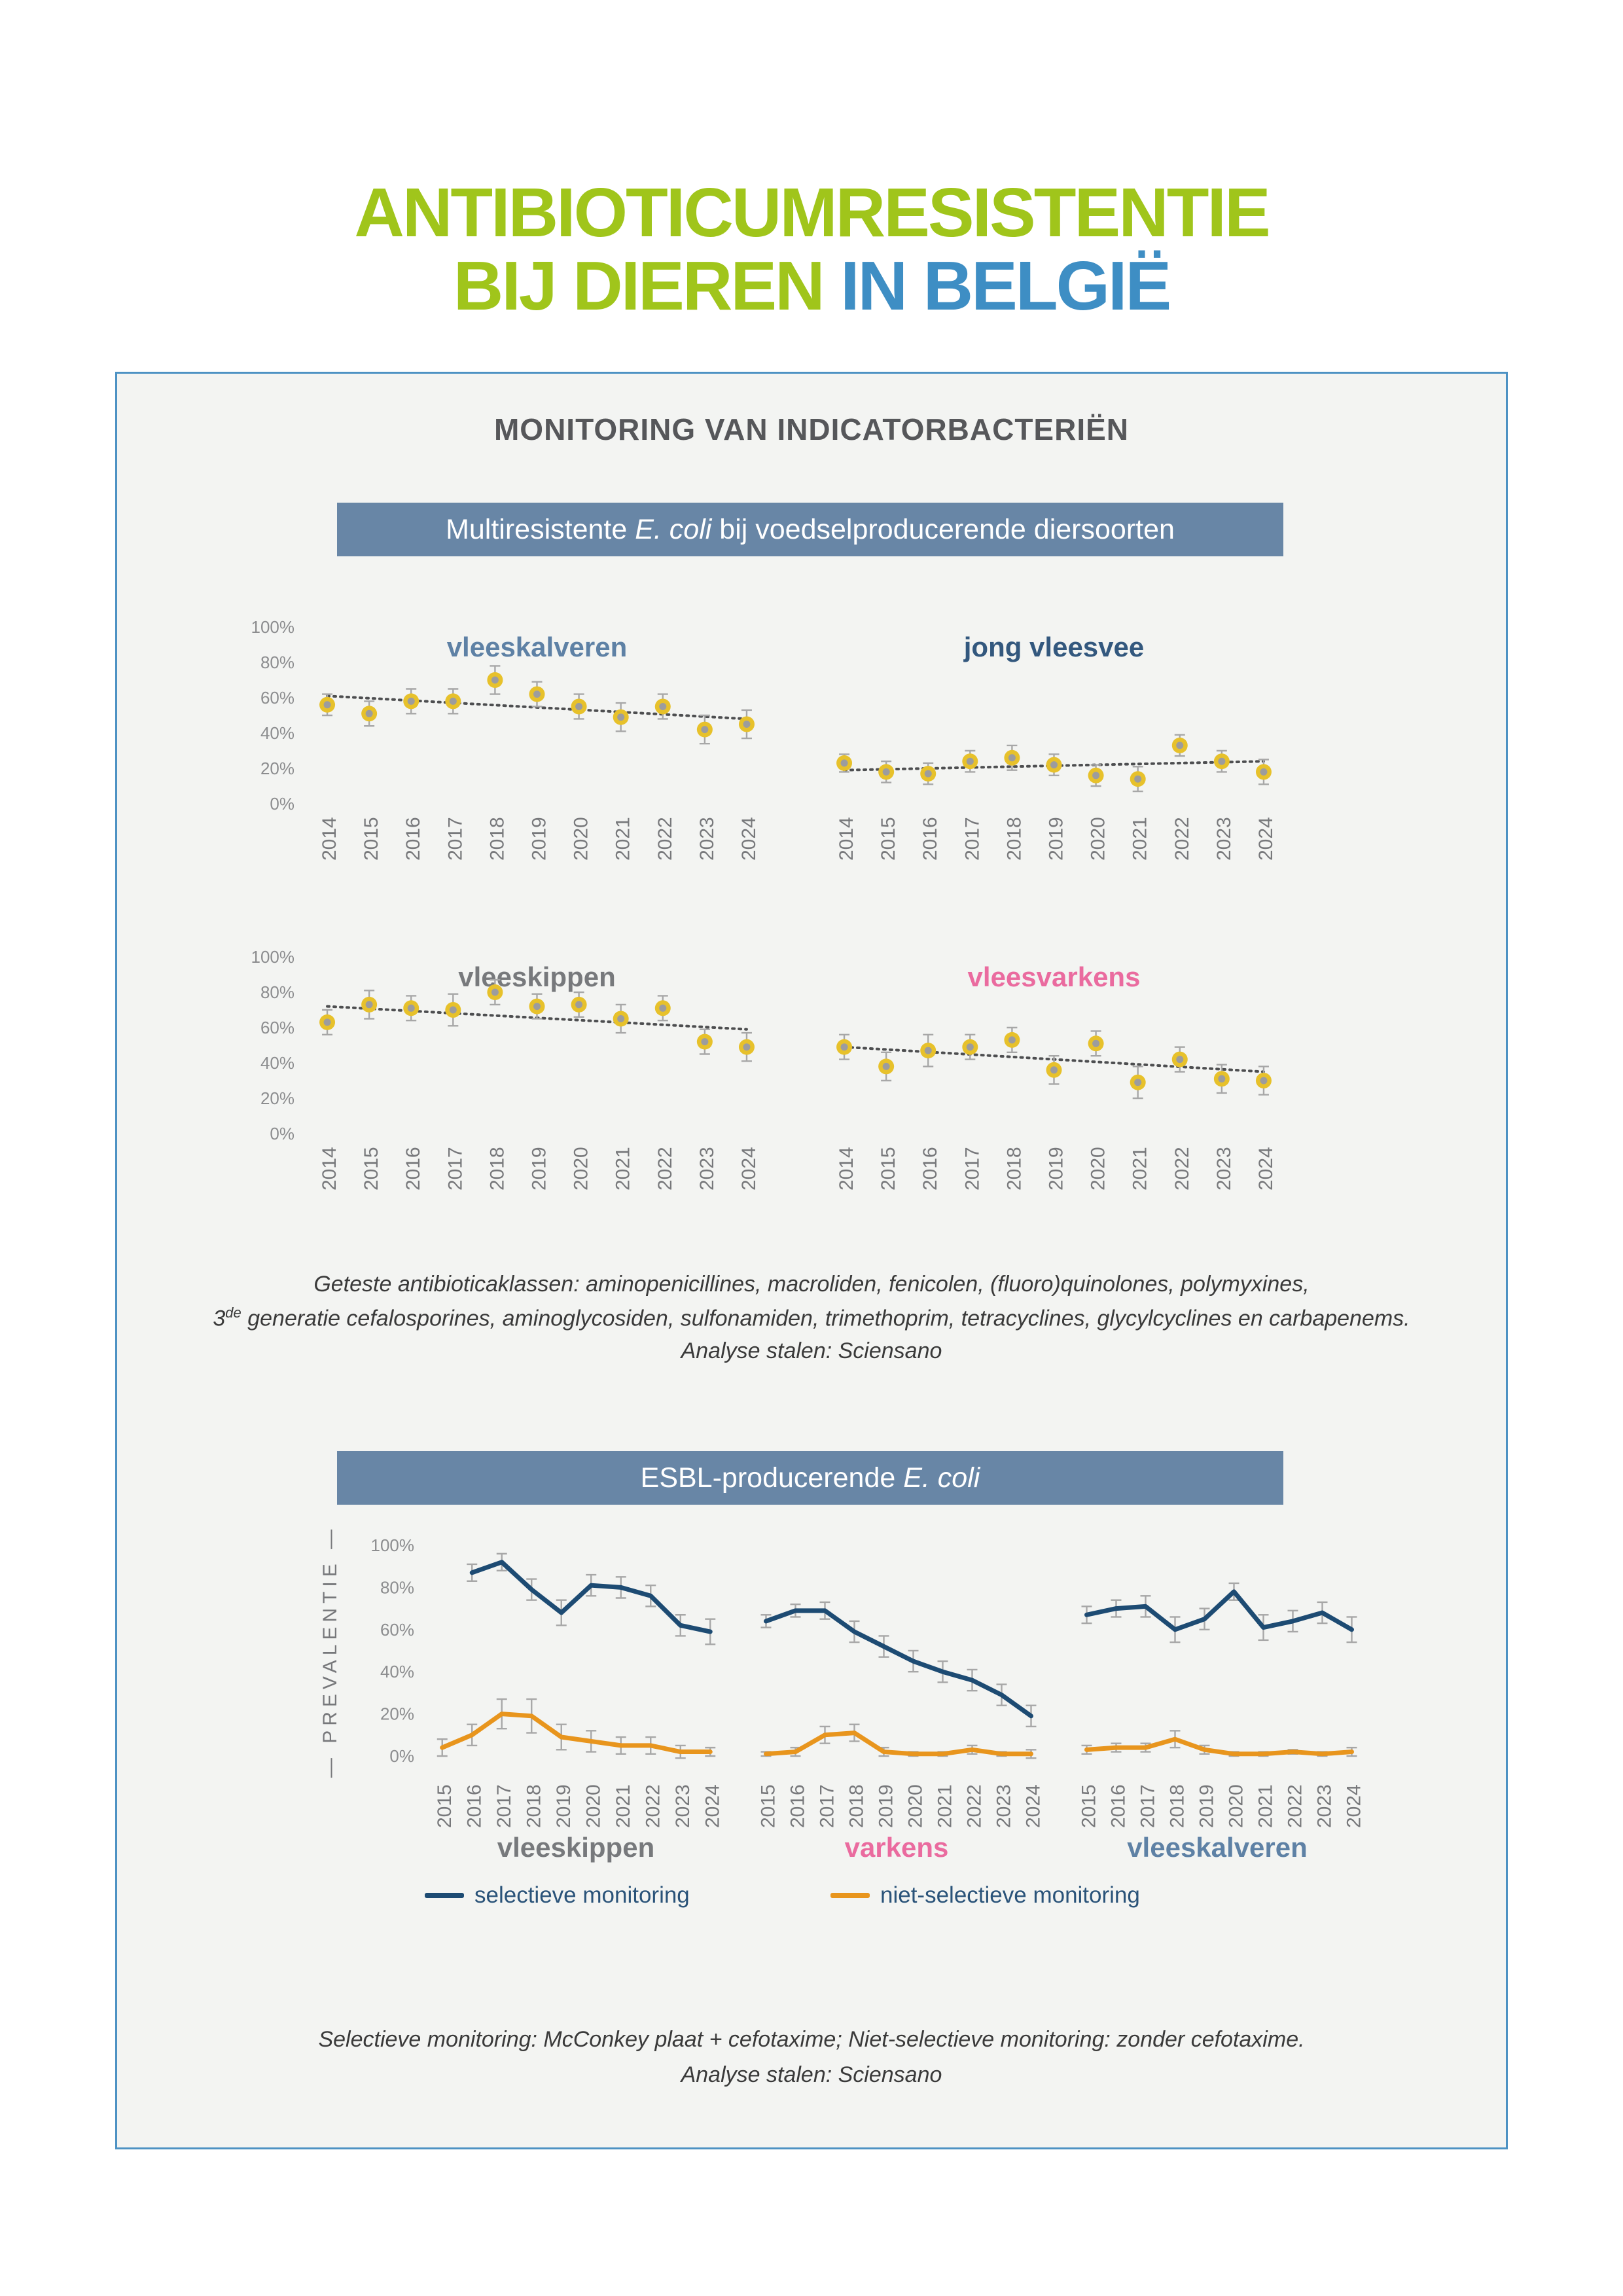 The width and height of the screenshot is (1623, 2296). Describe the element at coordinates (536, 976) in the screenshot. I see `chart-title: vleeskippen` at that location.